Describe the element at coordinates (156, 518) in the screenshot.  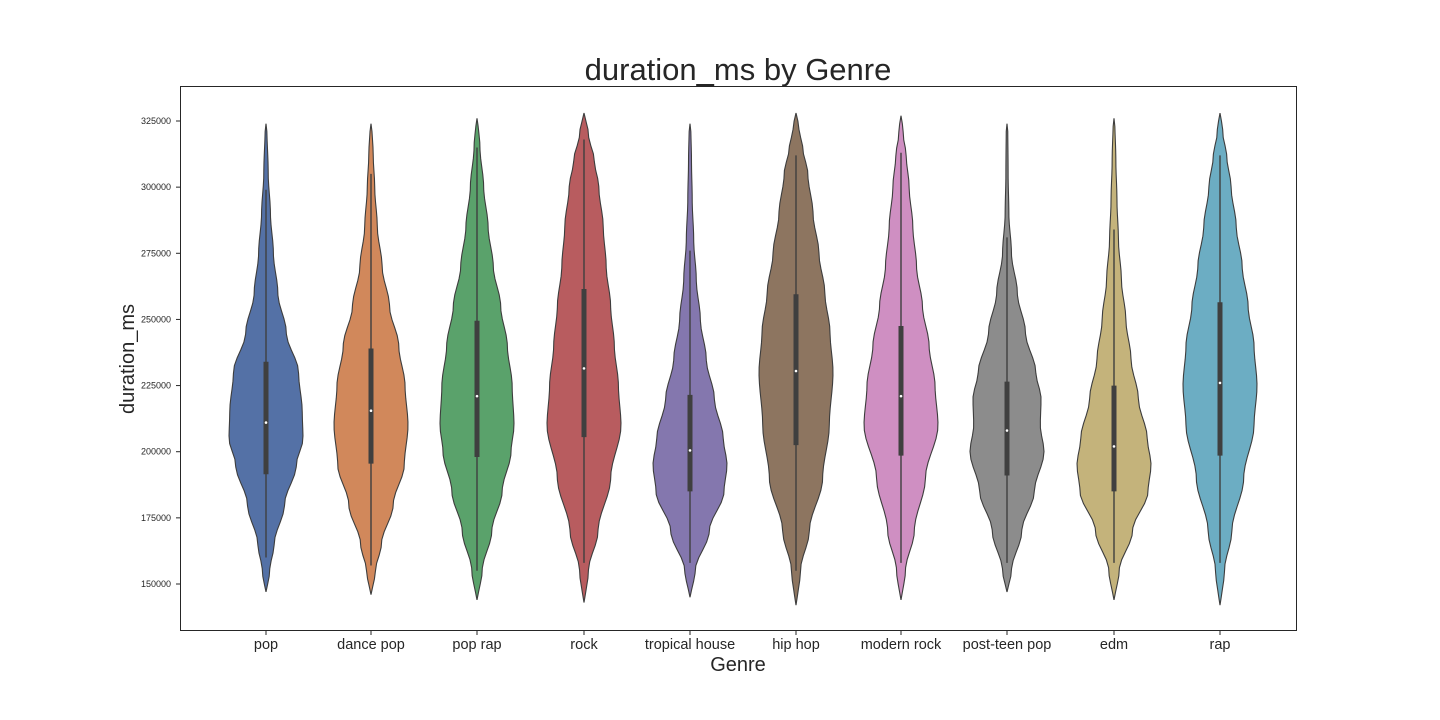
I see `y-tick-label: 175000` at that location.